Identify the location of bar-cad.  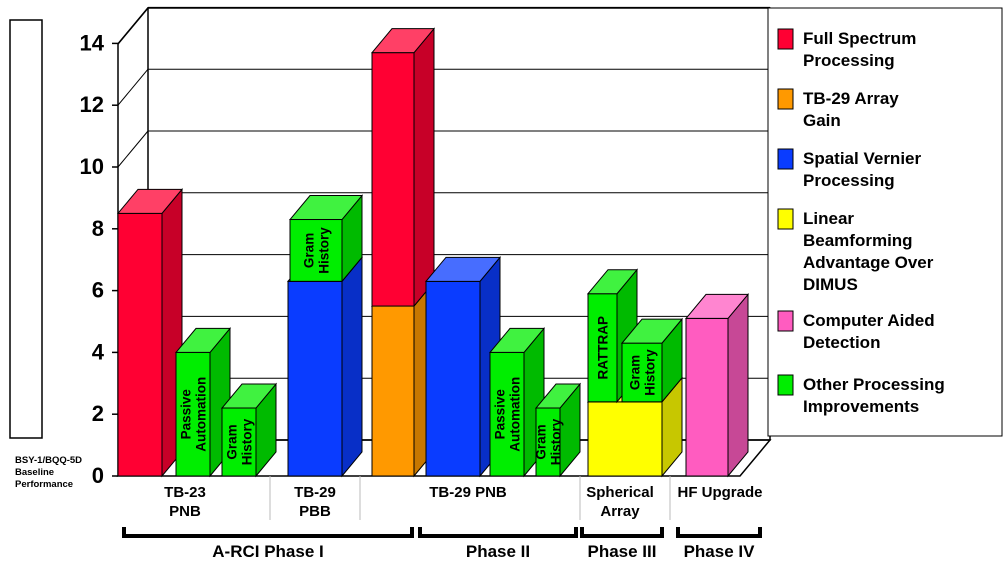
(717, 385).